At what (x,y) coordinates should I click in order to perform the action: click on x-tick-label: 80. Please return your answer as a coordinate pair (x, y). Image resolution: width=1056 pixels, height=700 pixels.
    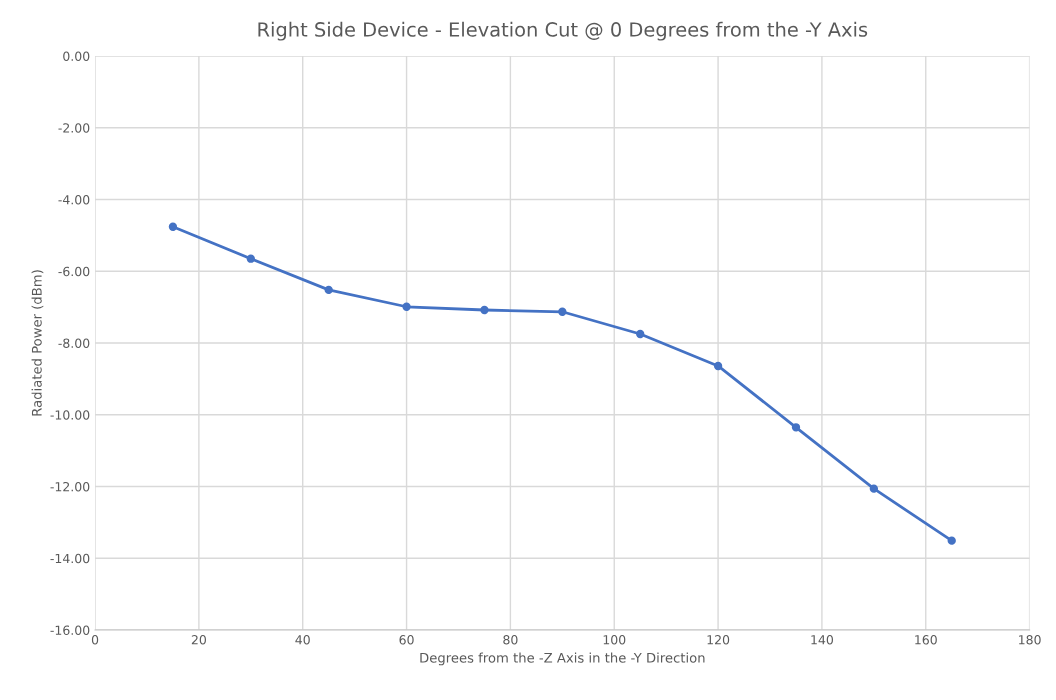
    Looking at the image, I should click on (510, 640).